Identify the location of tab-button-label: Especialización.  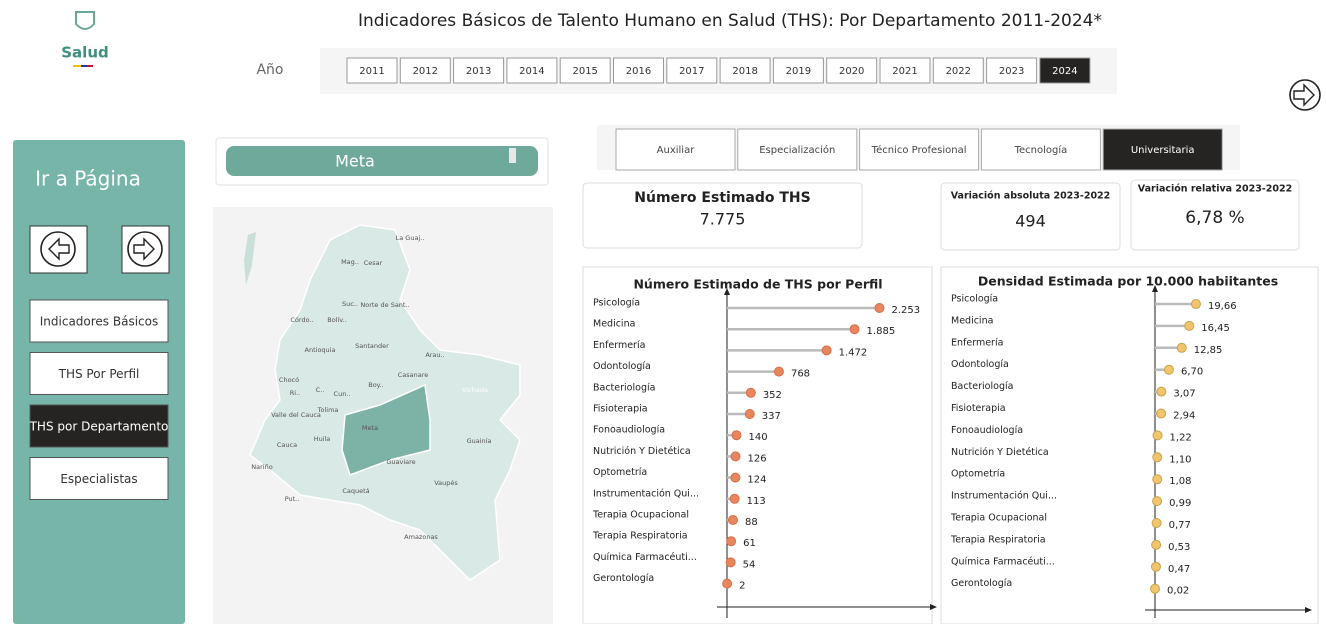
(797, 150).